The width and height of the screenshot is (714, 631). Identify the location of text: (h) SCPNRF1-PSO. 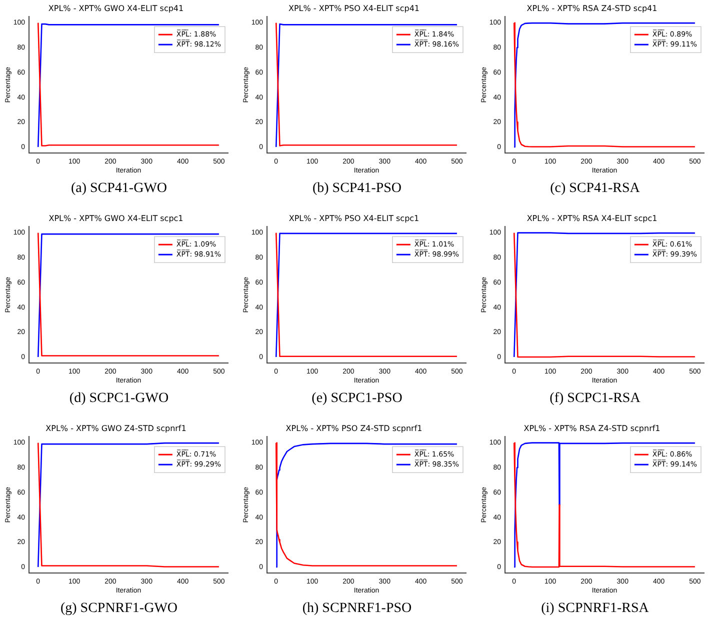
(357, 609).